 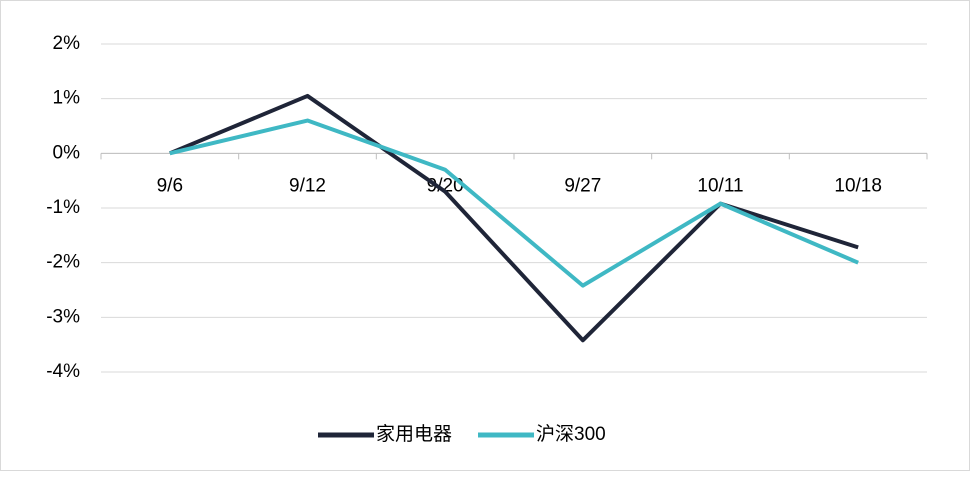 What do you see at coordinates (63, 262) in the screenshot?
I see `y-tick-label: -2%` at bounding box center [63, 262].